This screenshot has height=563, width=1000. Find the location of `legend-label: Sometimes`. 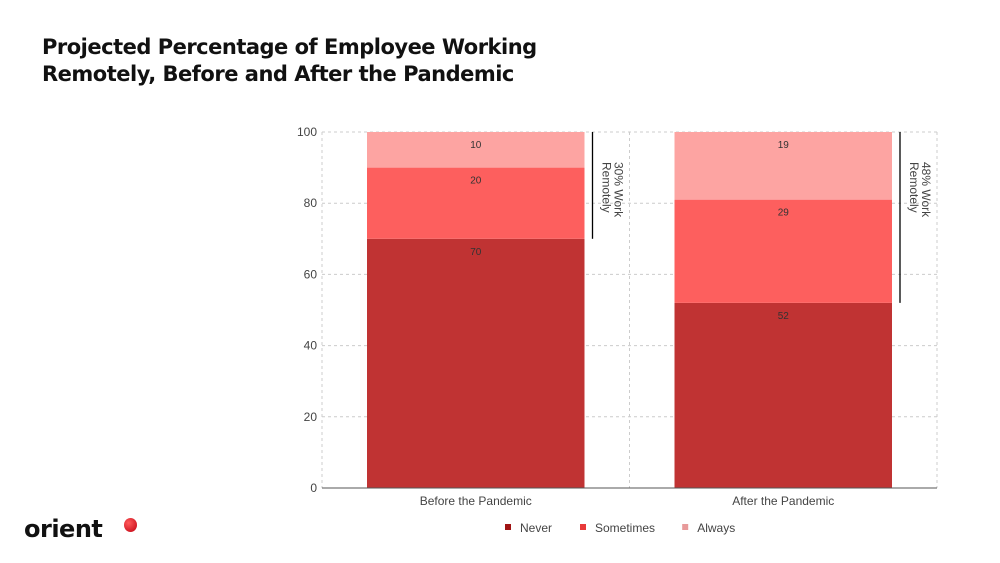

legend-label: Sometimes is located at coordinates (625, 528).